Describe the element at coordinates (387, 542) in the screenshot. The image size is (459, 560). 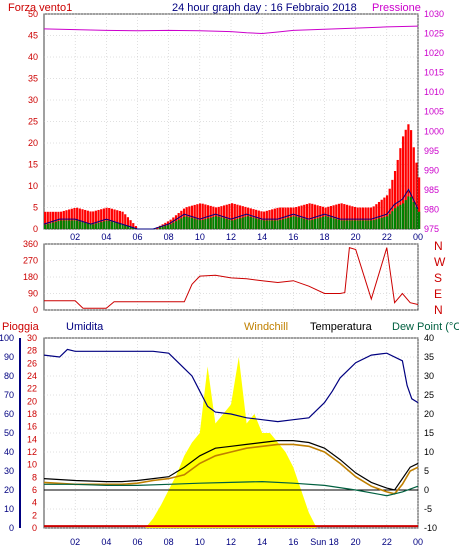
I see `temp-x-tick-label: 22` at that location.